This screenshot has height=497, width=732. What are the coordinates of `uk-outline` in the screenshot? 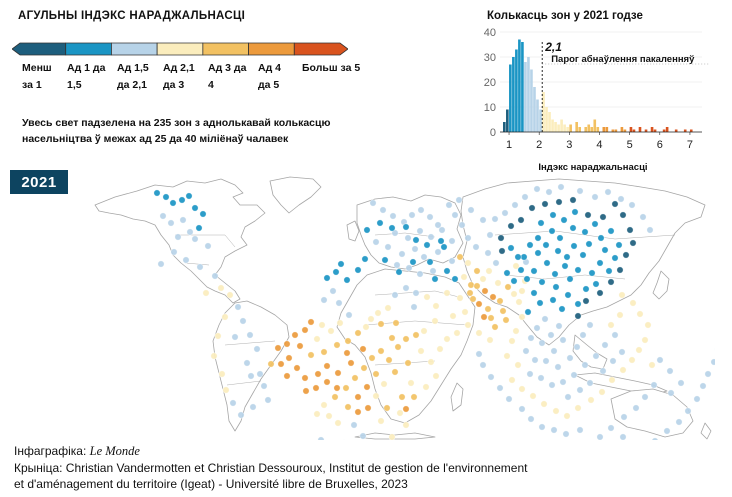 It's located at (353, 231).